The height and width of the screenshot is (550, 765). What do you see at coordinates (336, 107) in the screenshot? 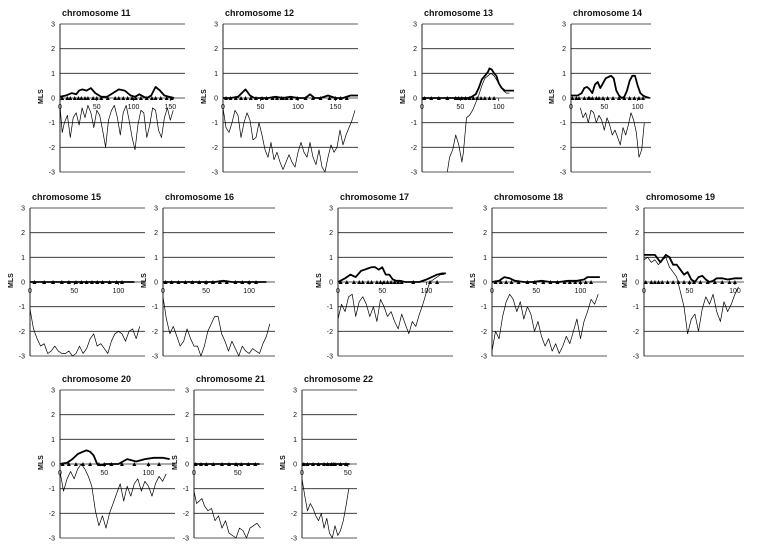
I see `x-tick-label: 150` at bounding box center [336, 107].